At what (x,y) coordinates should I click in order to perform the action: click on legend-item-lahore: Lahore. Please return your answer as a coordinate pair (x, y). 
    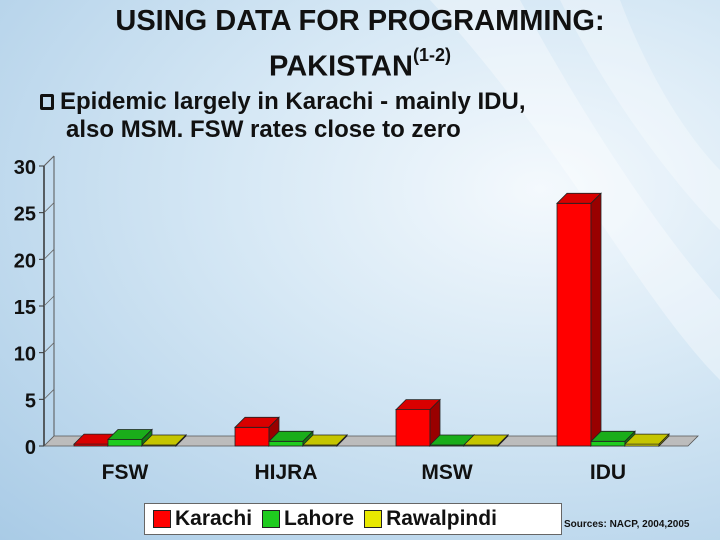
    Looking at the image, I should click on (308, 519).